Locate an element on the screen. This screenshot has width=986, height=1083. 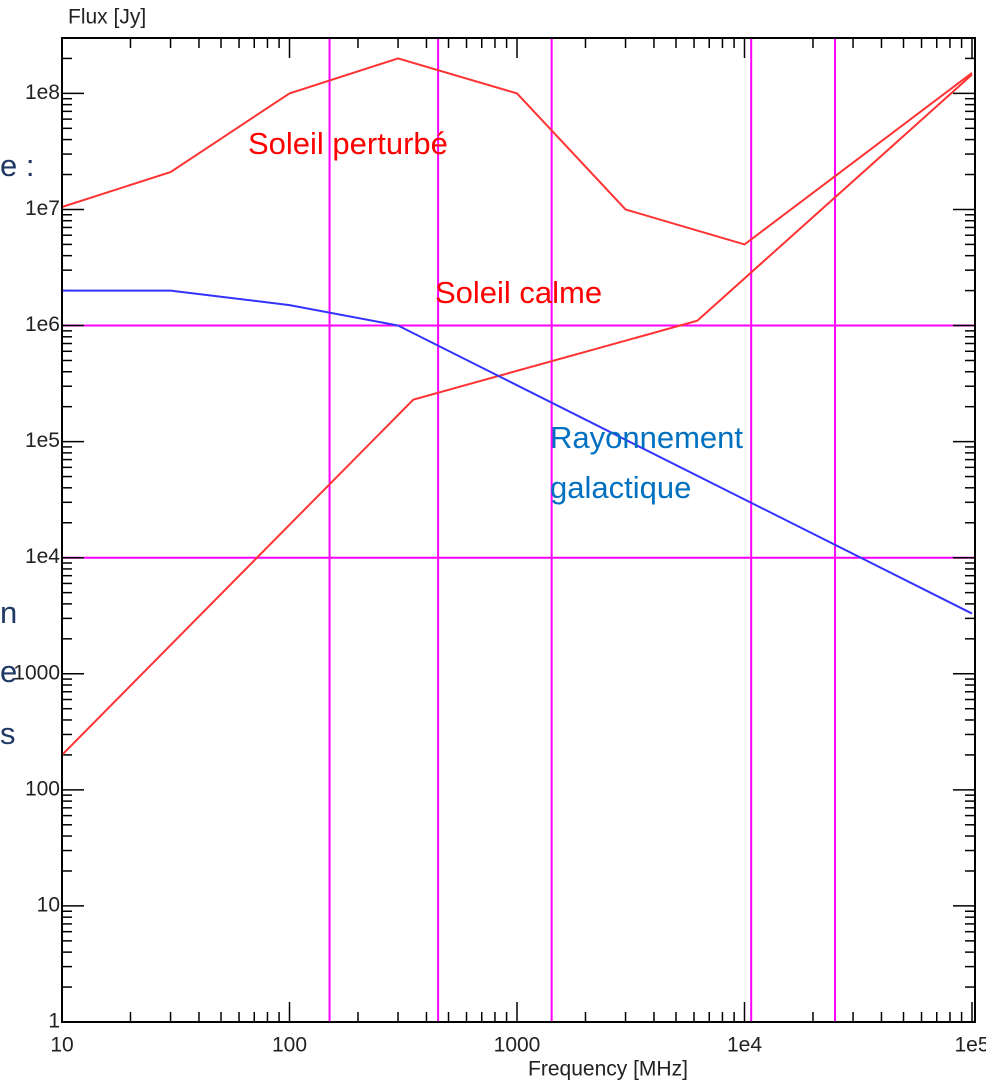
x-tick-label: 10 is located at coordinates (61, 1045).